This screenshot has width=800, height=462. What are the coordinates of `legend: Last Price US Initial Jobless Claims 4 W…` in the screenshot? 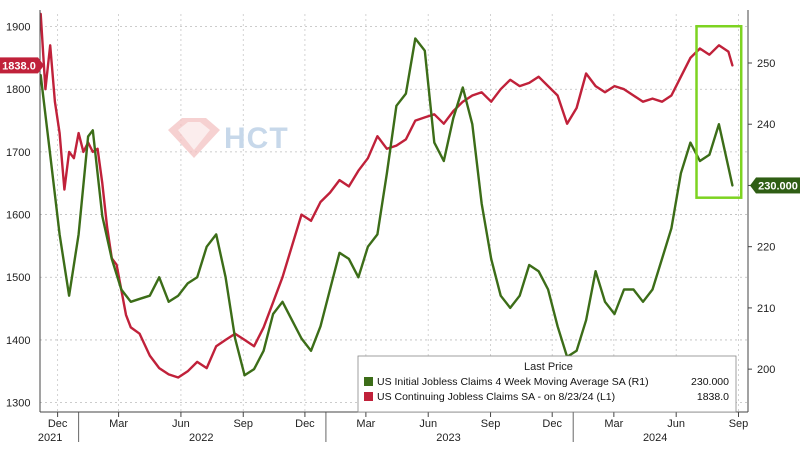 It's located at (547, 384).